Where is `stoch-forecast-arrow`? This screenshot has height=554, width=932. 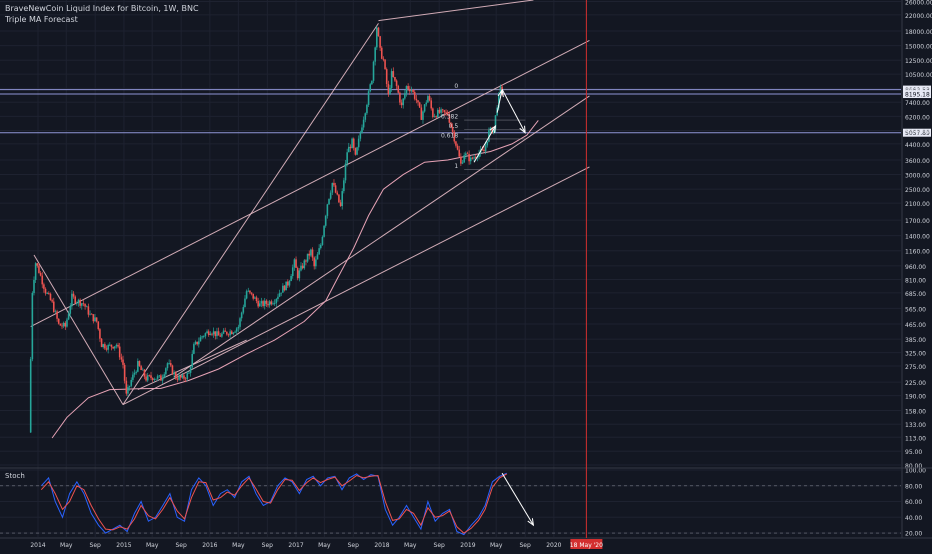
stoch-forecast-arrow is located at coordinates (517, 499).